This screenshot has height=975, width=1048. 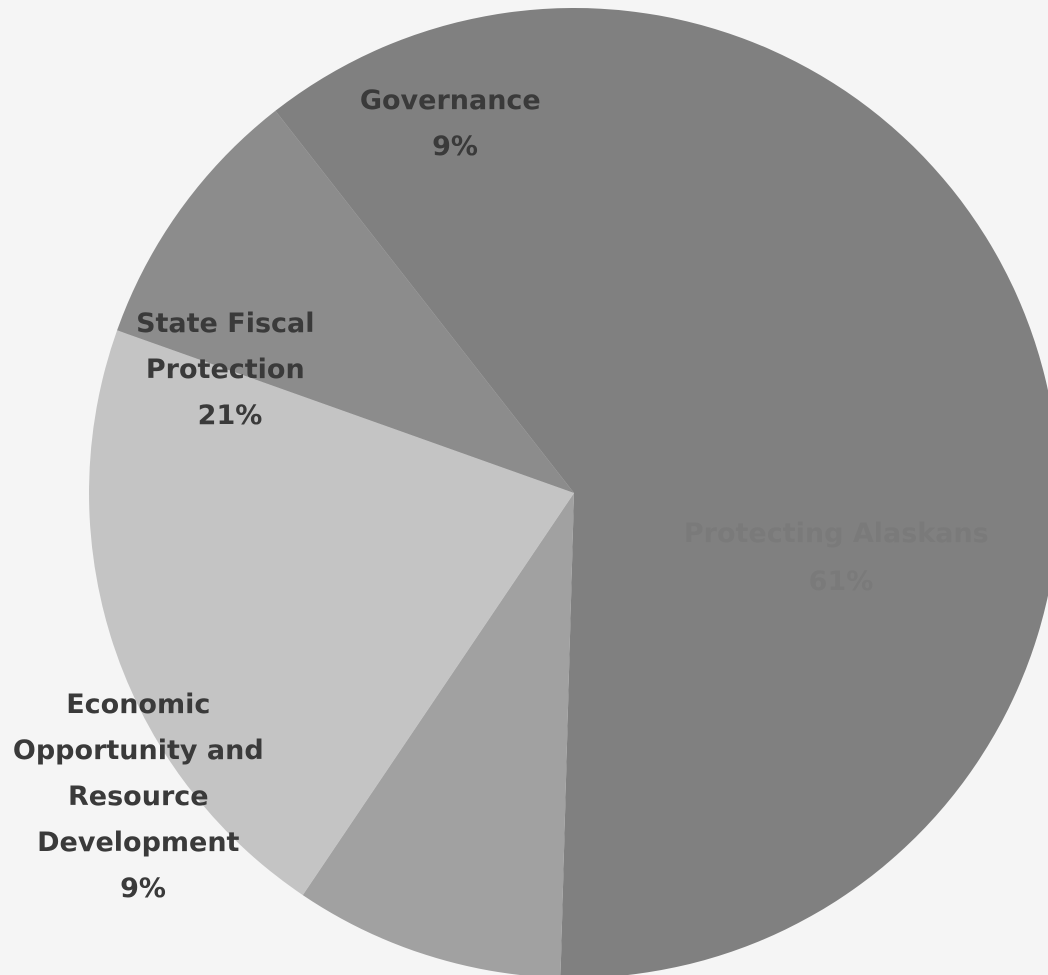 What do you see at coordinates (225, 323) in the screenshot?
I see `label-state-fiscal-line-1: State Fiscal` at bounding box center [225, 323].